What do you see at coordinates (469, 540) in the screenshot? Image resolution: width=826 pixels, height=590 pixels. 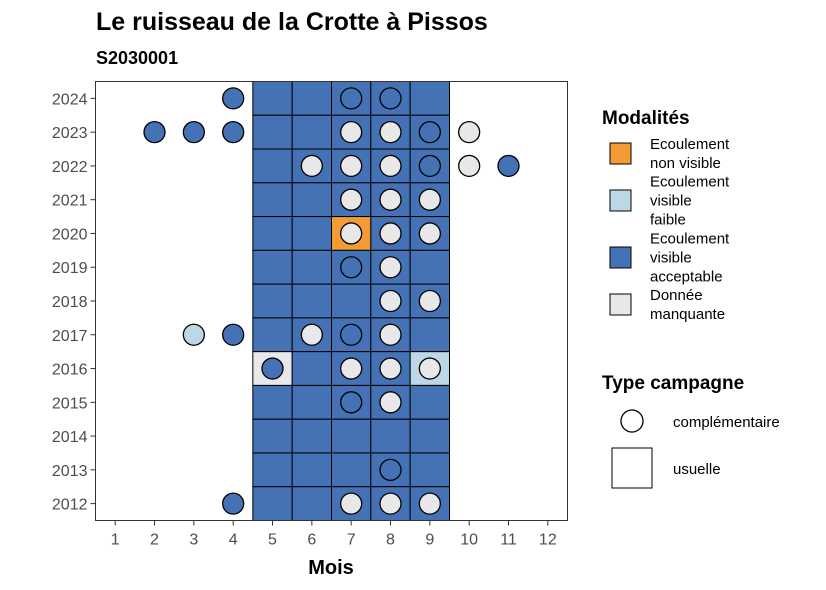 I see `x-tick-label: 10` at bounding box center [469, 540].